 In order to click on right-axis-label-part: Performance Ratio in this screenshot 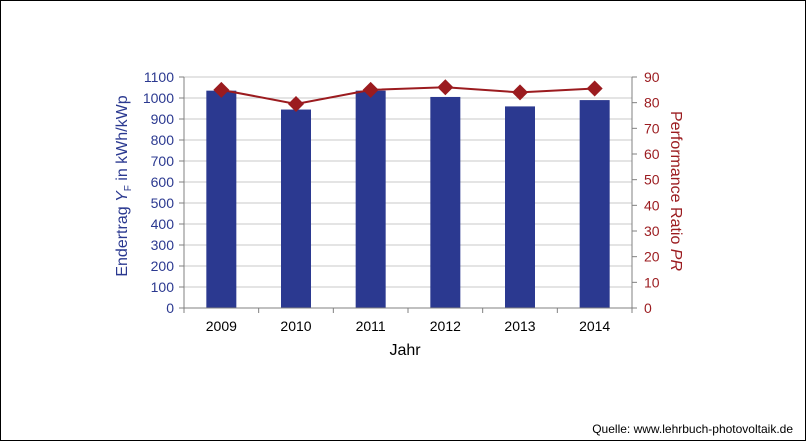, I will do `click(675, 180)`.